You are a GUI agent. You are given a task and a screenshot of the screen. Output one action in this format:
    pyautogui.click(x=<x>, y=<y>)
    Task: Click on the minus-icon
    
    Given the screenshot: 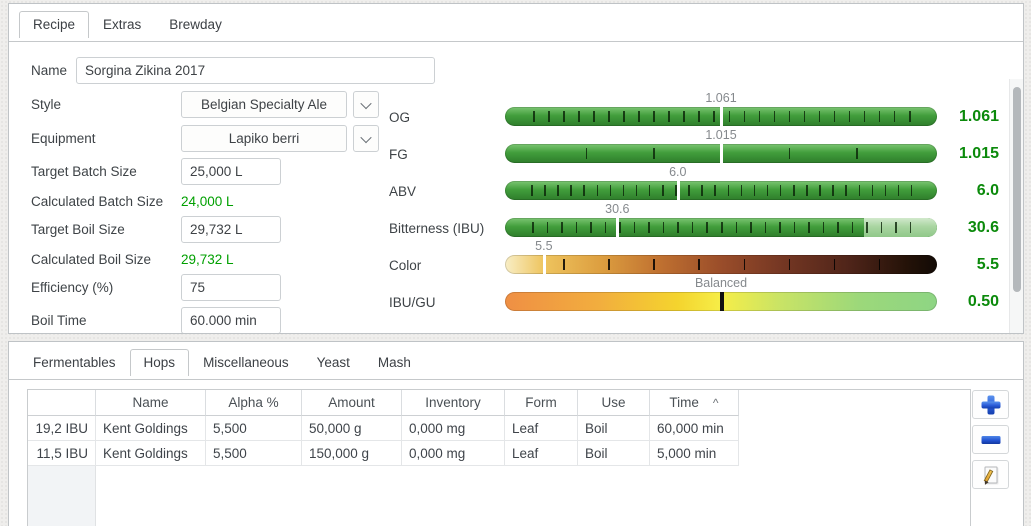 What is the action you would take?
    pyautogui.click(x=990, y=439)
    